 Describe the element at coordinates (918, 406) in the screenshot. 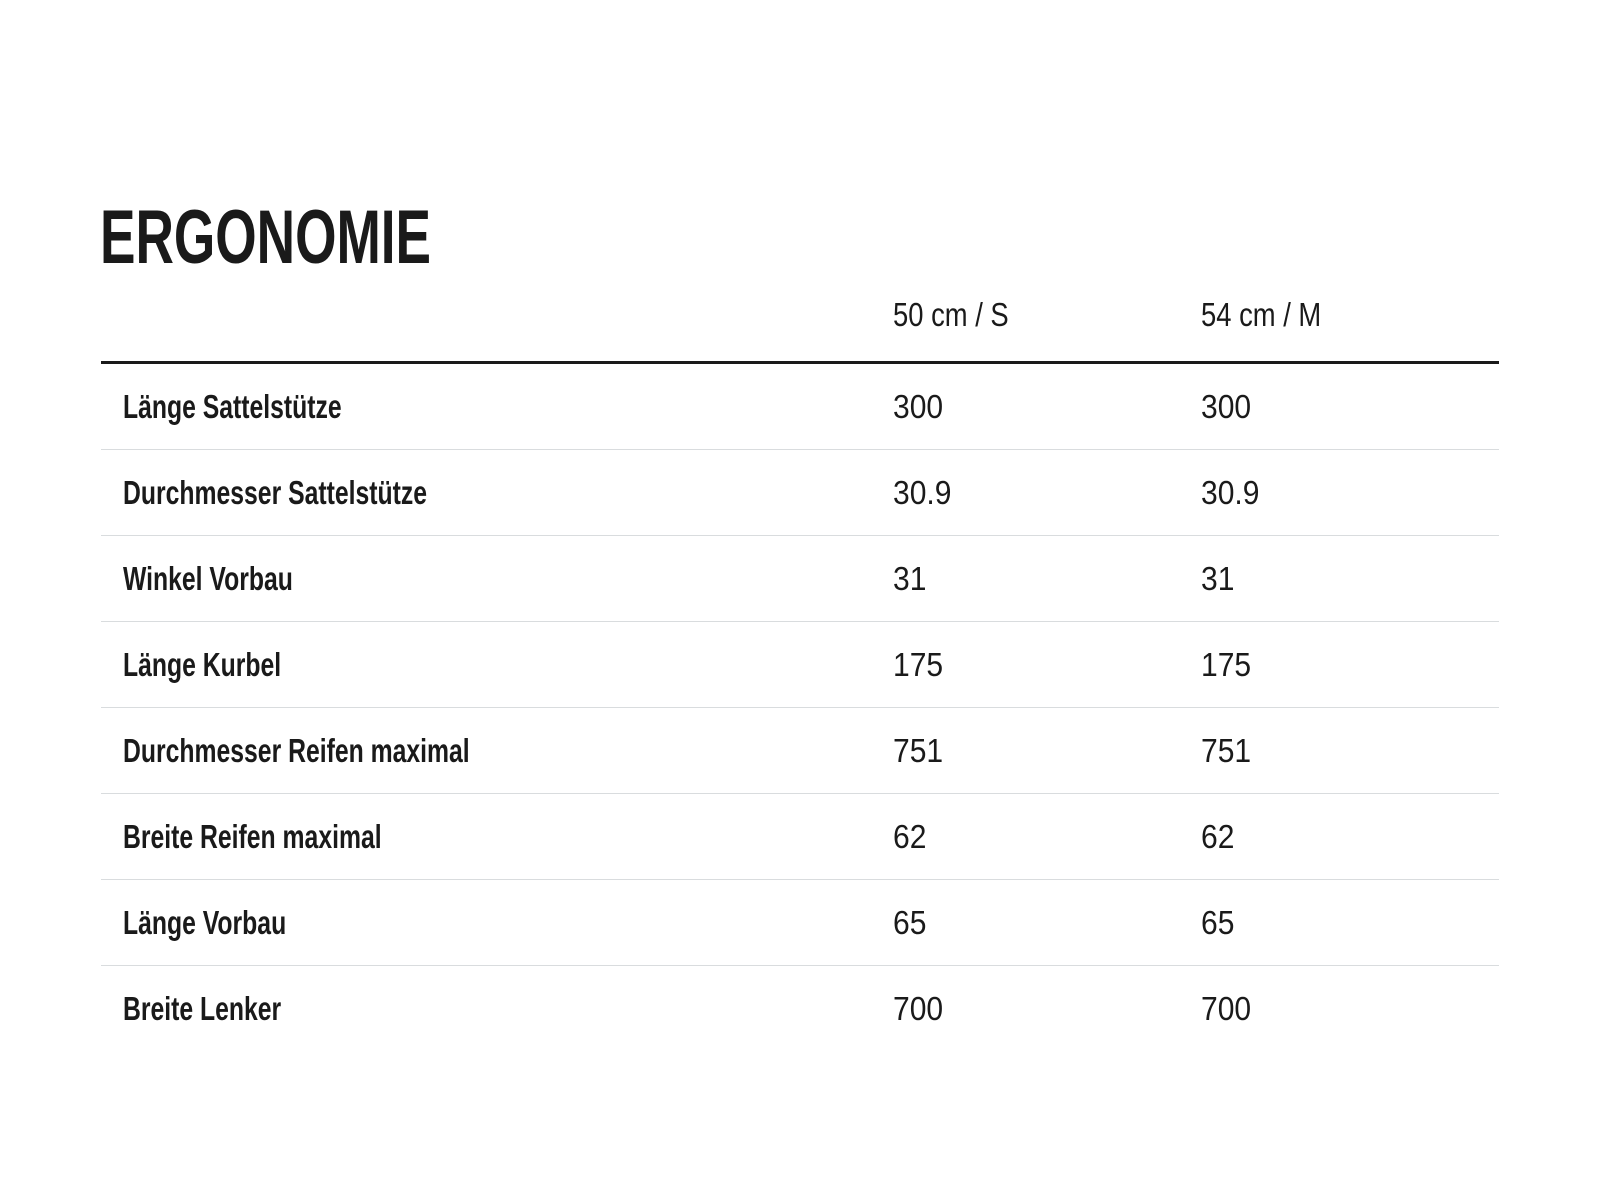

I see `row-value-s: 300` at that location.